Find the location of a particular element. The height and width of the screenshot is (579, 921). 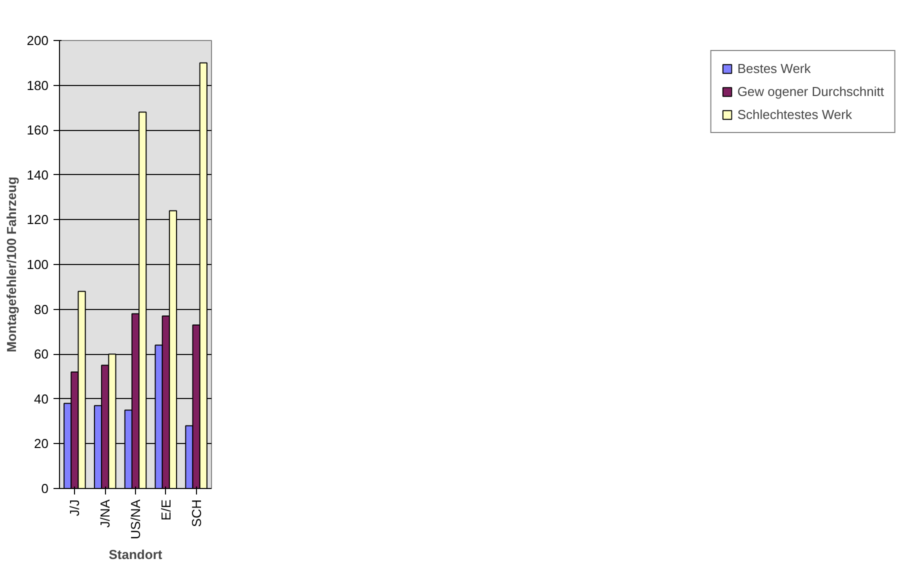

x-axis-title: Standort is located at coordinates (135, 554).